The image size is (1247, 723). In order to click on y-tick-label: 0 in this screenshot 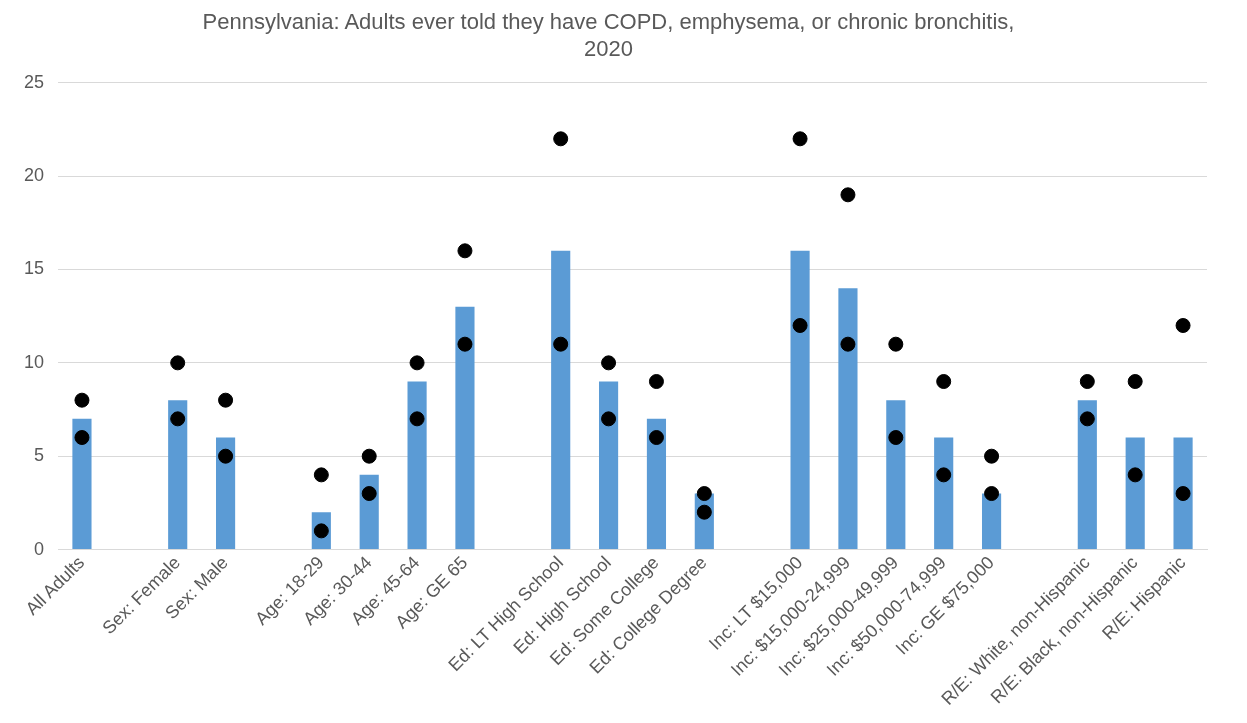, I will do `click(39, 548)`.